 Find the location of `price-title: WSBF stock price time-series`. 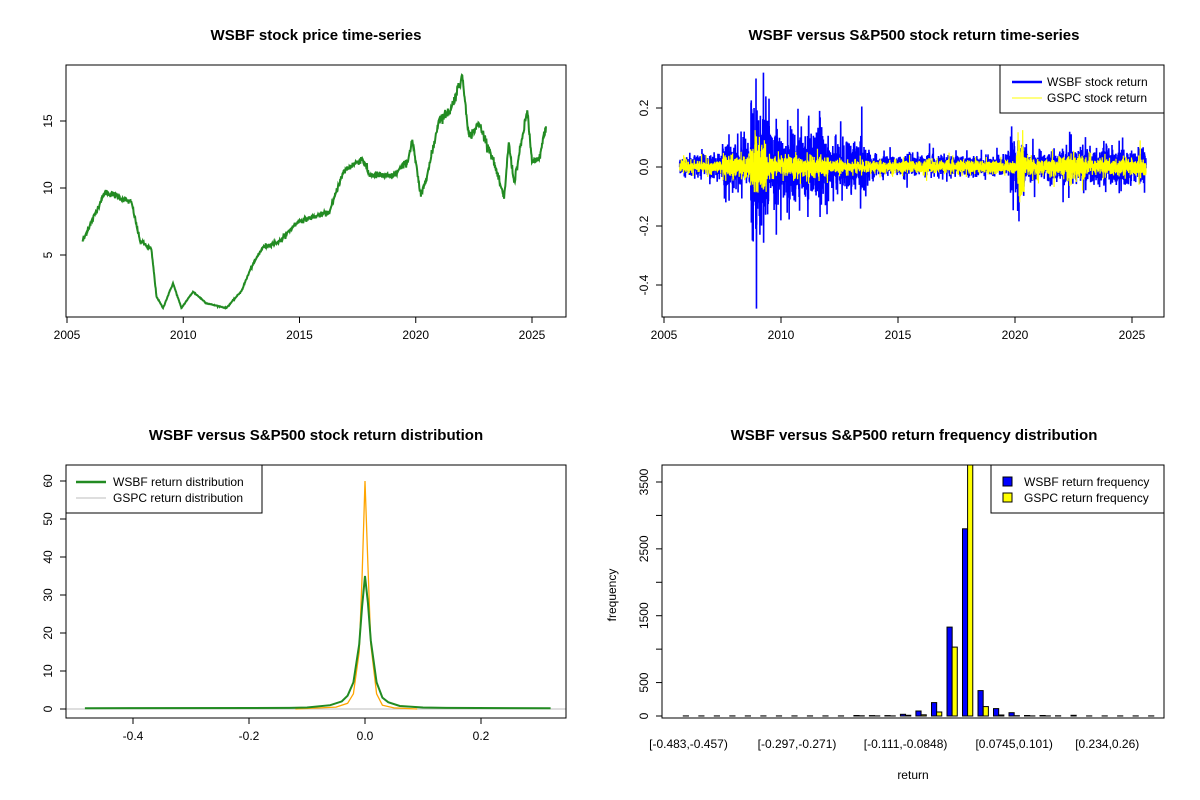

price-title: WSBF stock price time-series is located at coordinates (316, 35).